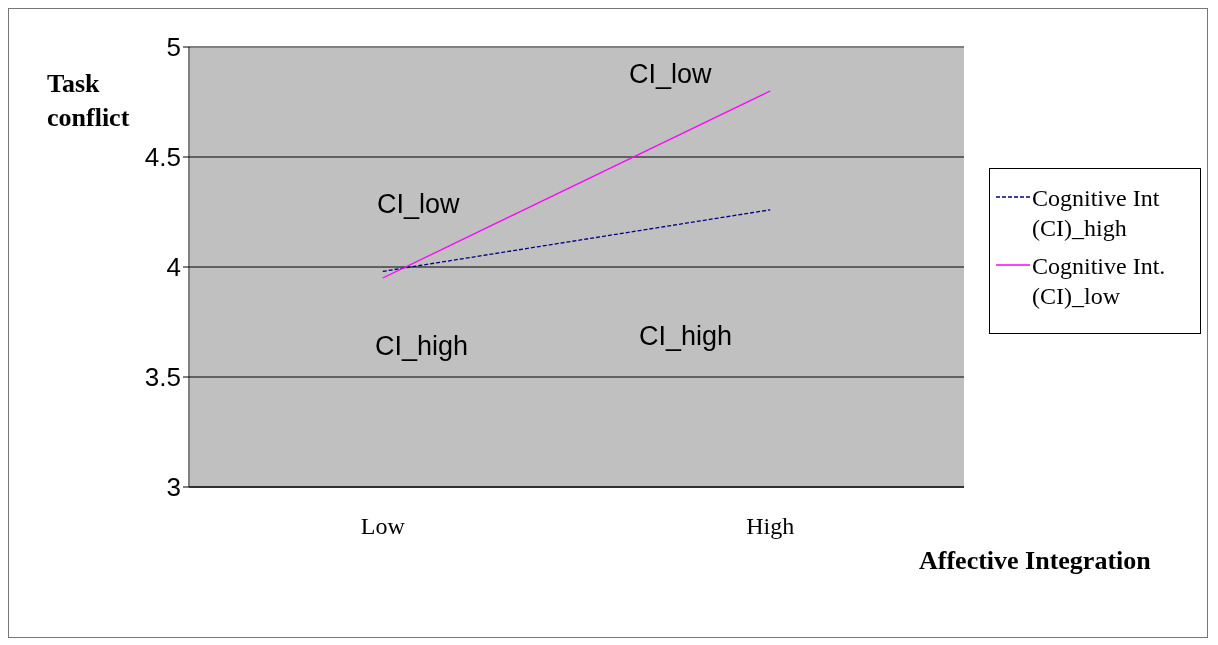  I want to click on x-axis-title: Affective Integration, so click(1035, 561).